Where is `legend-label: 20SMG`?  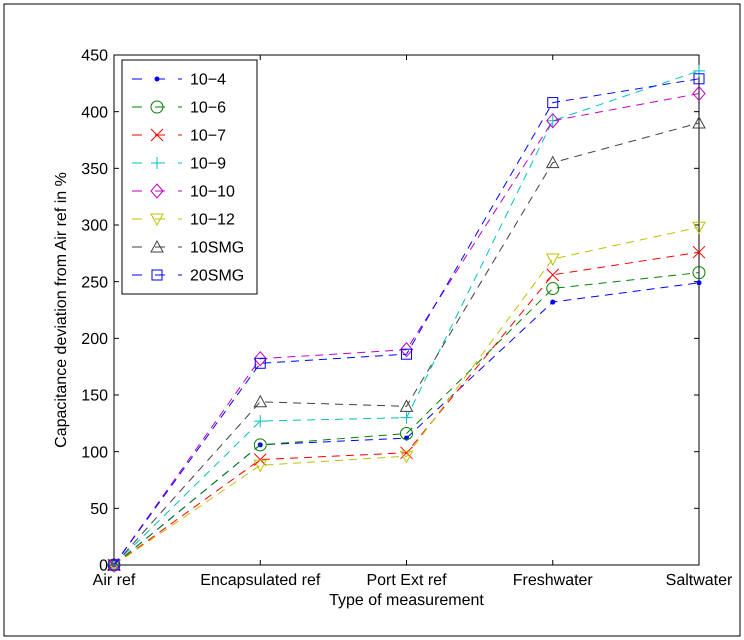 legend-label: 20SMG is located at coordinates (217, 276).